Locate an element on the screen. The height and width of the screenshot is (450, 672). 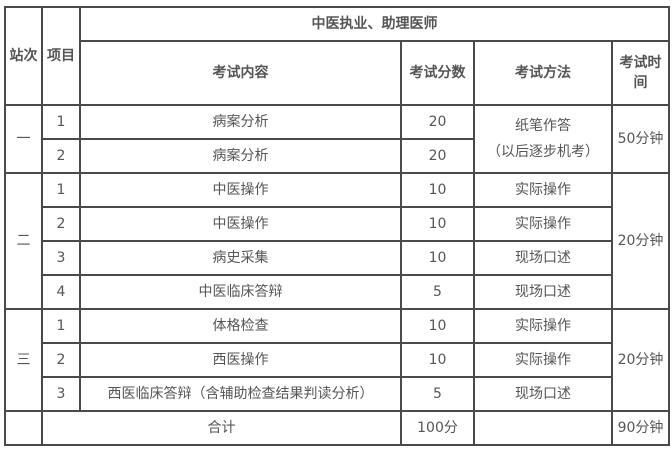
table-row: 3 西医临床答辩（含辅助检查结果判读分析） 5 现场口述 is located at coordinates (337, 394).